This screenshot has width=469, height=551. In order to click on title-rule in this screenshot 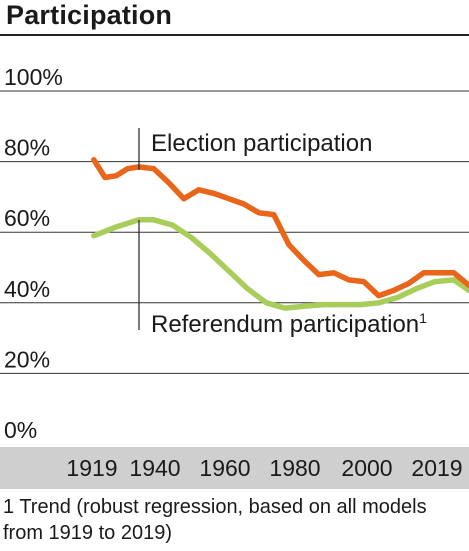, I will do `click(234, 35)`.